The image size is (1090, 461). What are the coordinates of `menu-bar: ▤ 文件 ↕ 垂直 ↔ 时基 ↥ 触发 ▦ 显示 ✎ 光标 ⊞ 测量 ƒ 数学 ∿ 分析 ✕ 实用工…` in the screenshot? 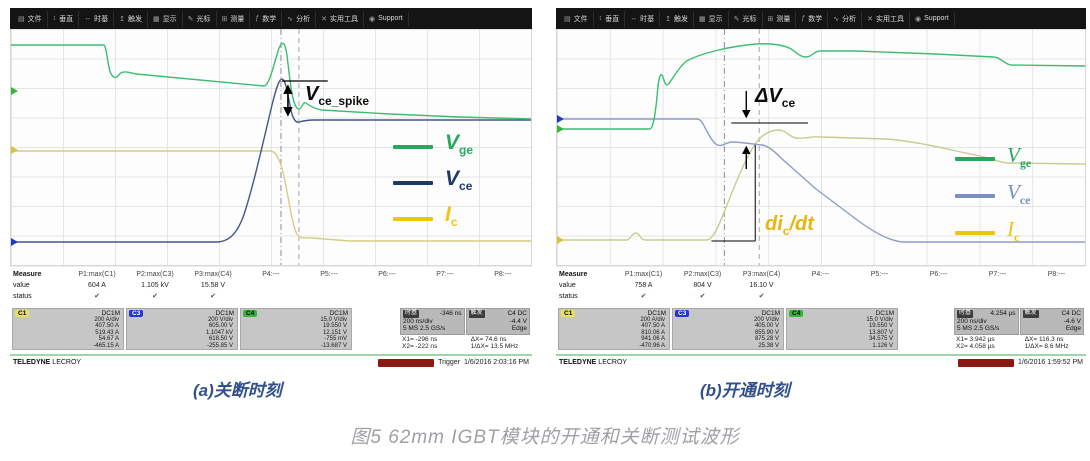 It's located at (821, 18).